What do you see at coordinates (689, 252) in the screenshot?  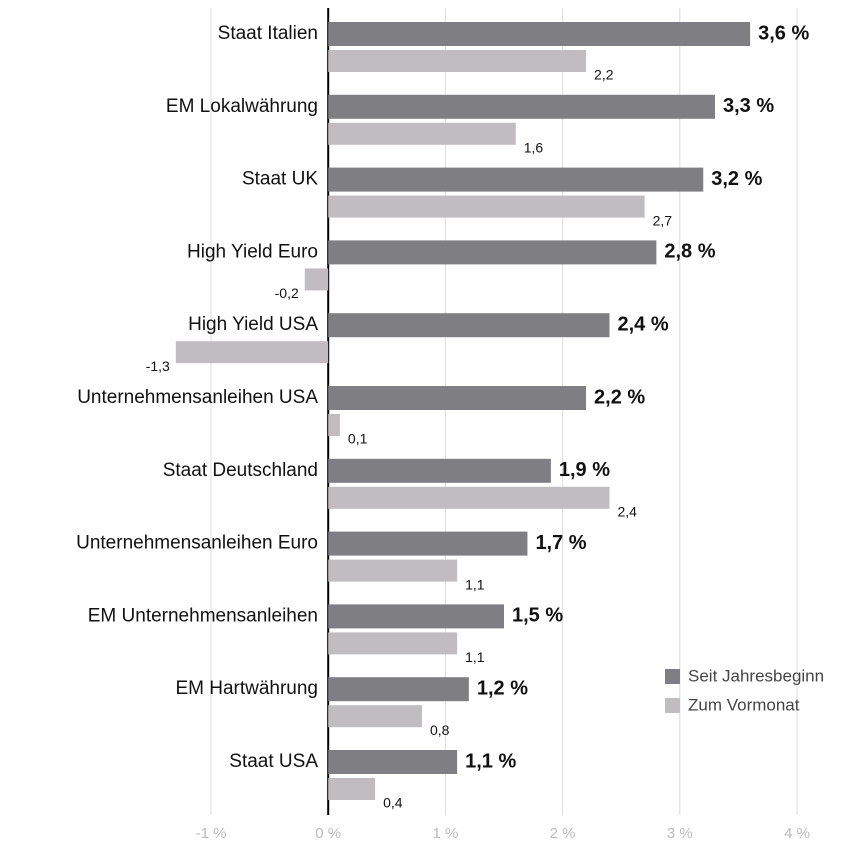 I see `value-label: 2,8 %` at bounding box center [689, 252].